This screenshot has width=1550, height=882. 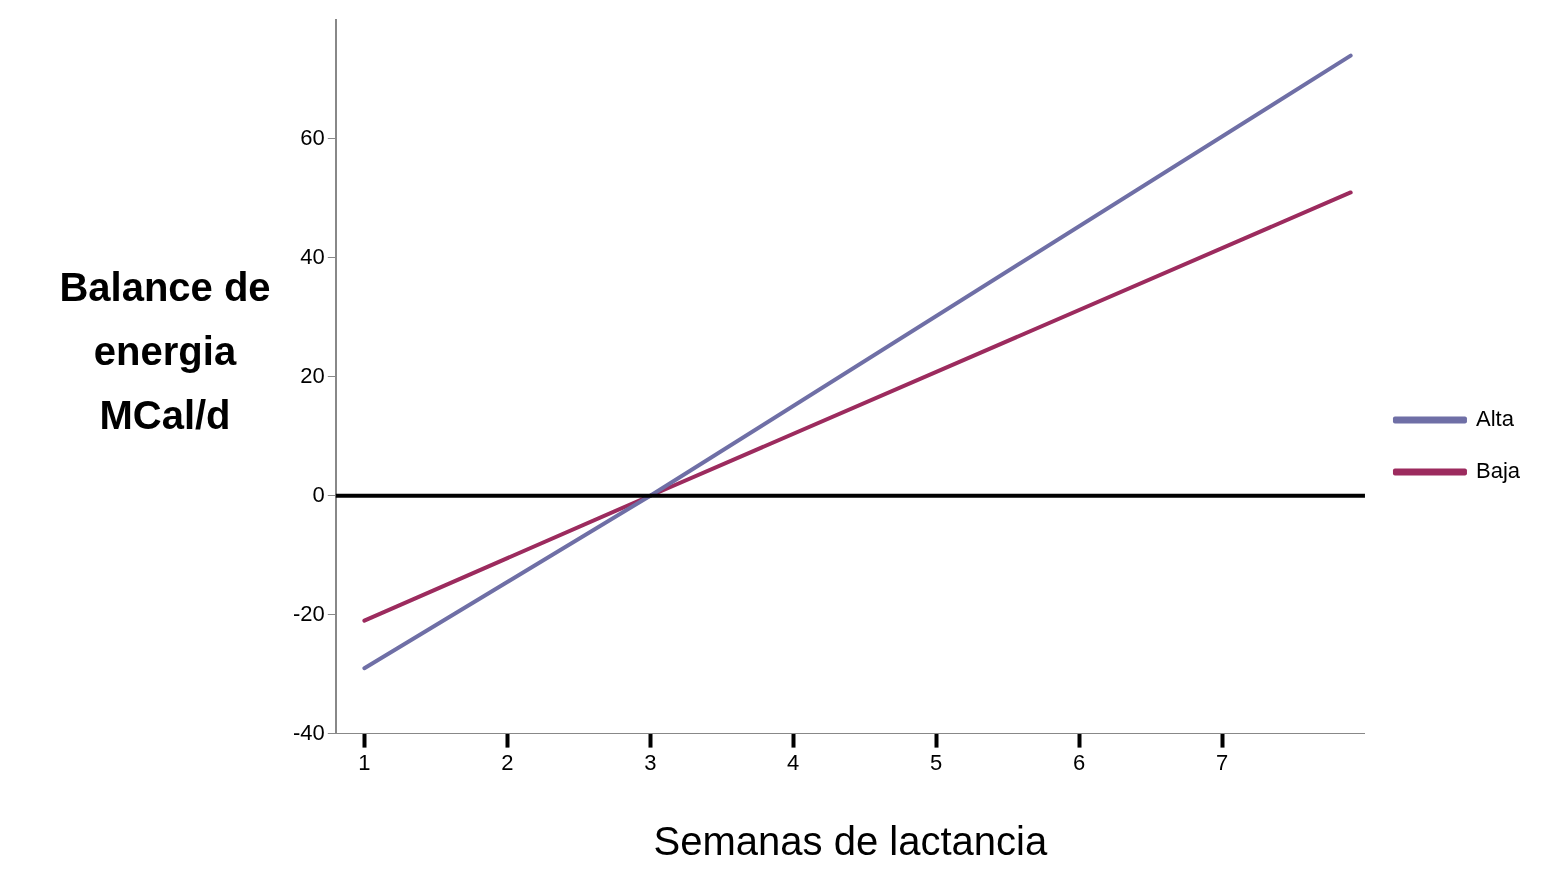 I want to click on y-tick-label: 20, so click(x=312, y=375).